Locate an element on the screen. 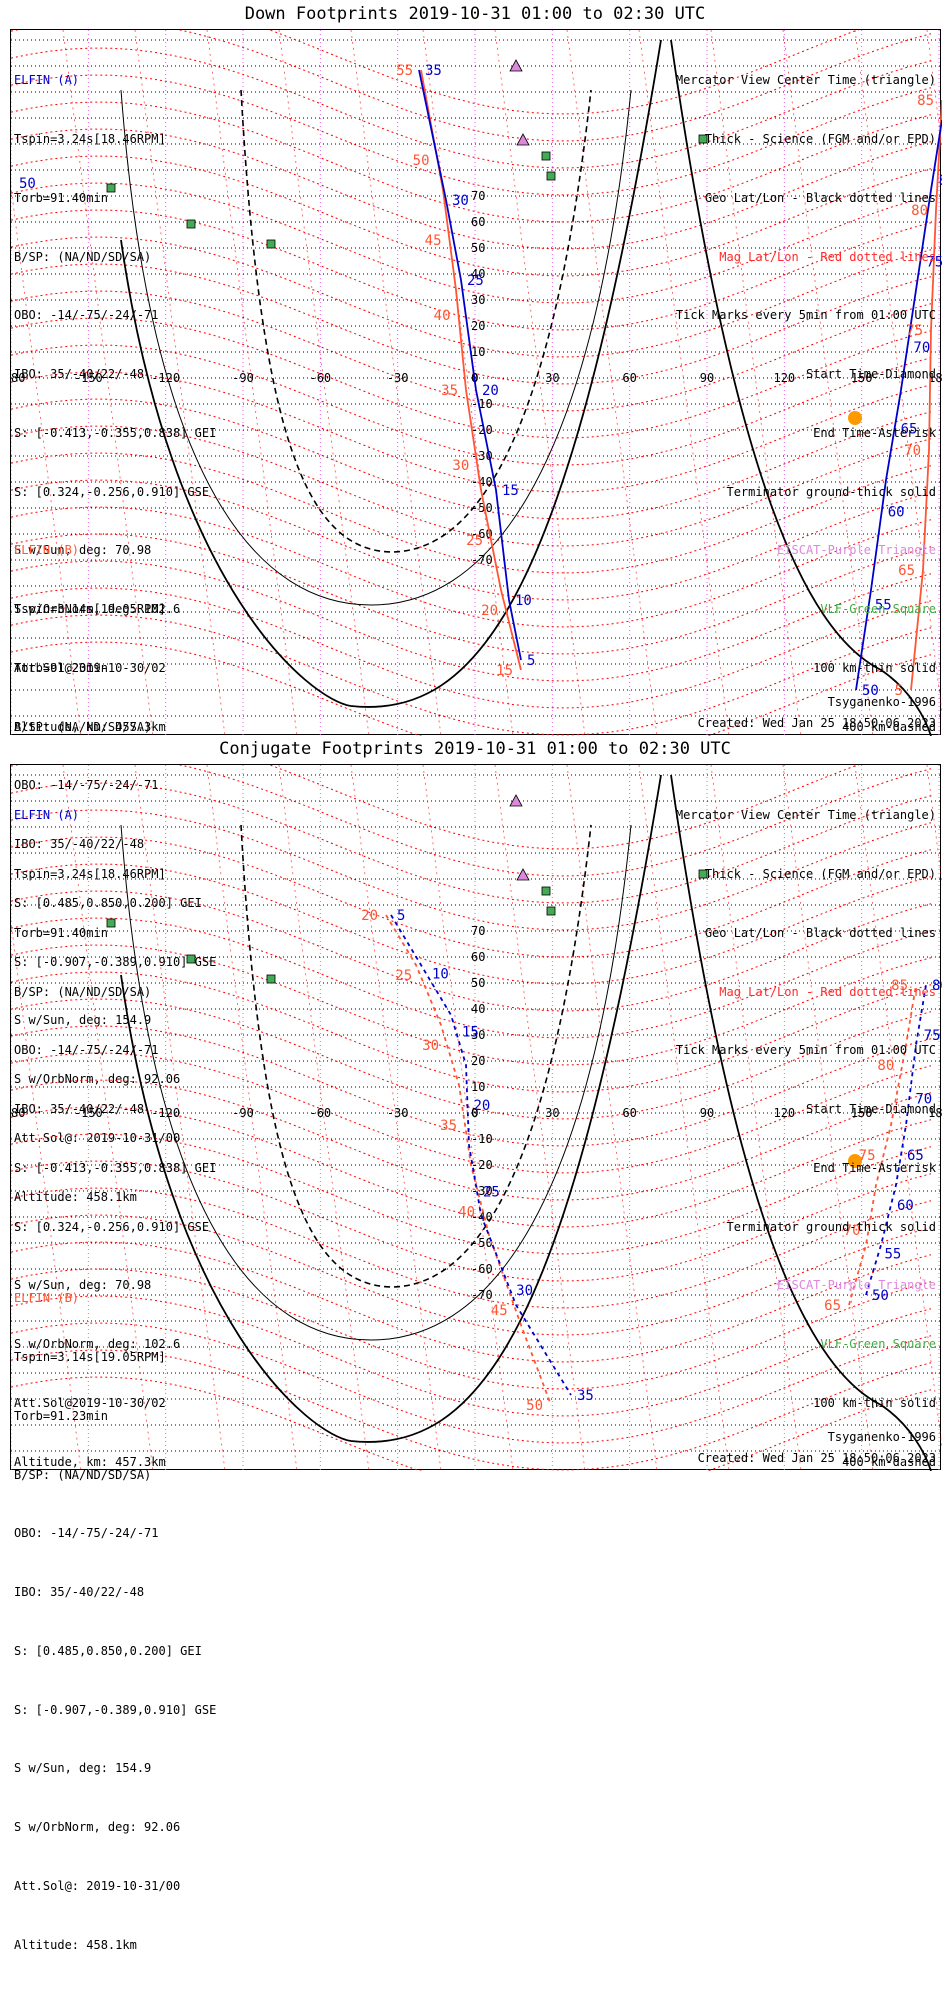  footer-created-down: Created: Wed Jan 25 18:50:06 2023 is located at coordinates (816, 723).